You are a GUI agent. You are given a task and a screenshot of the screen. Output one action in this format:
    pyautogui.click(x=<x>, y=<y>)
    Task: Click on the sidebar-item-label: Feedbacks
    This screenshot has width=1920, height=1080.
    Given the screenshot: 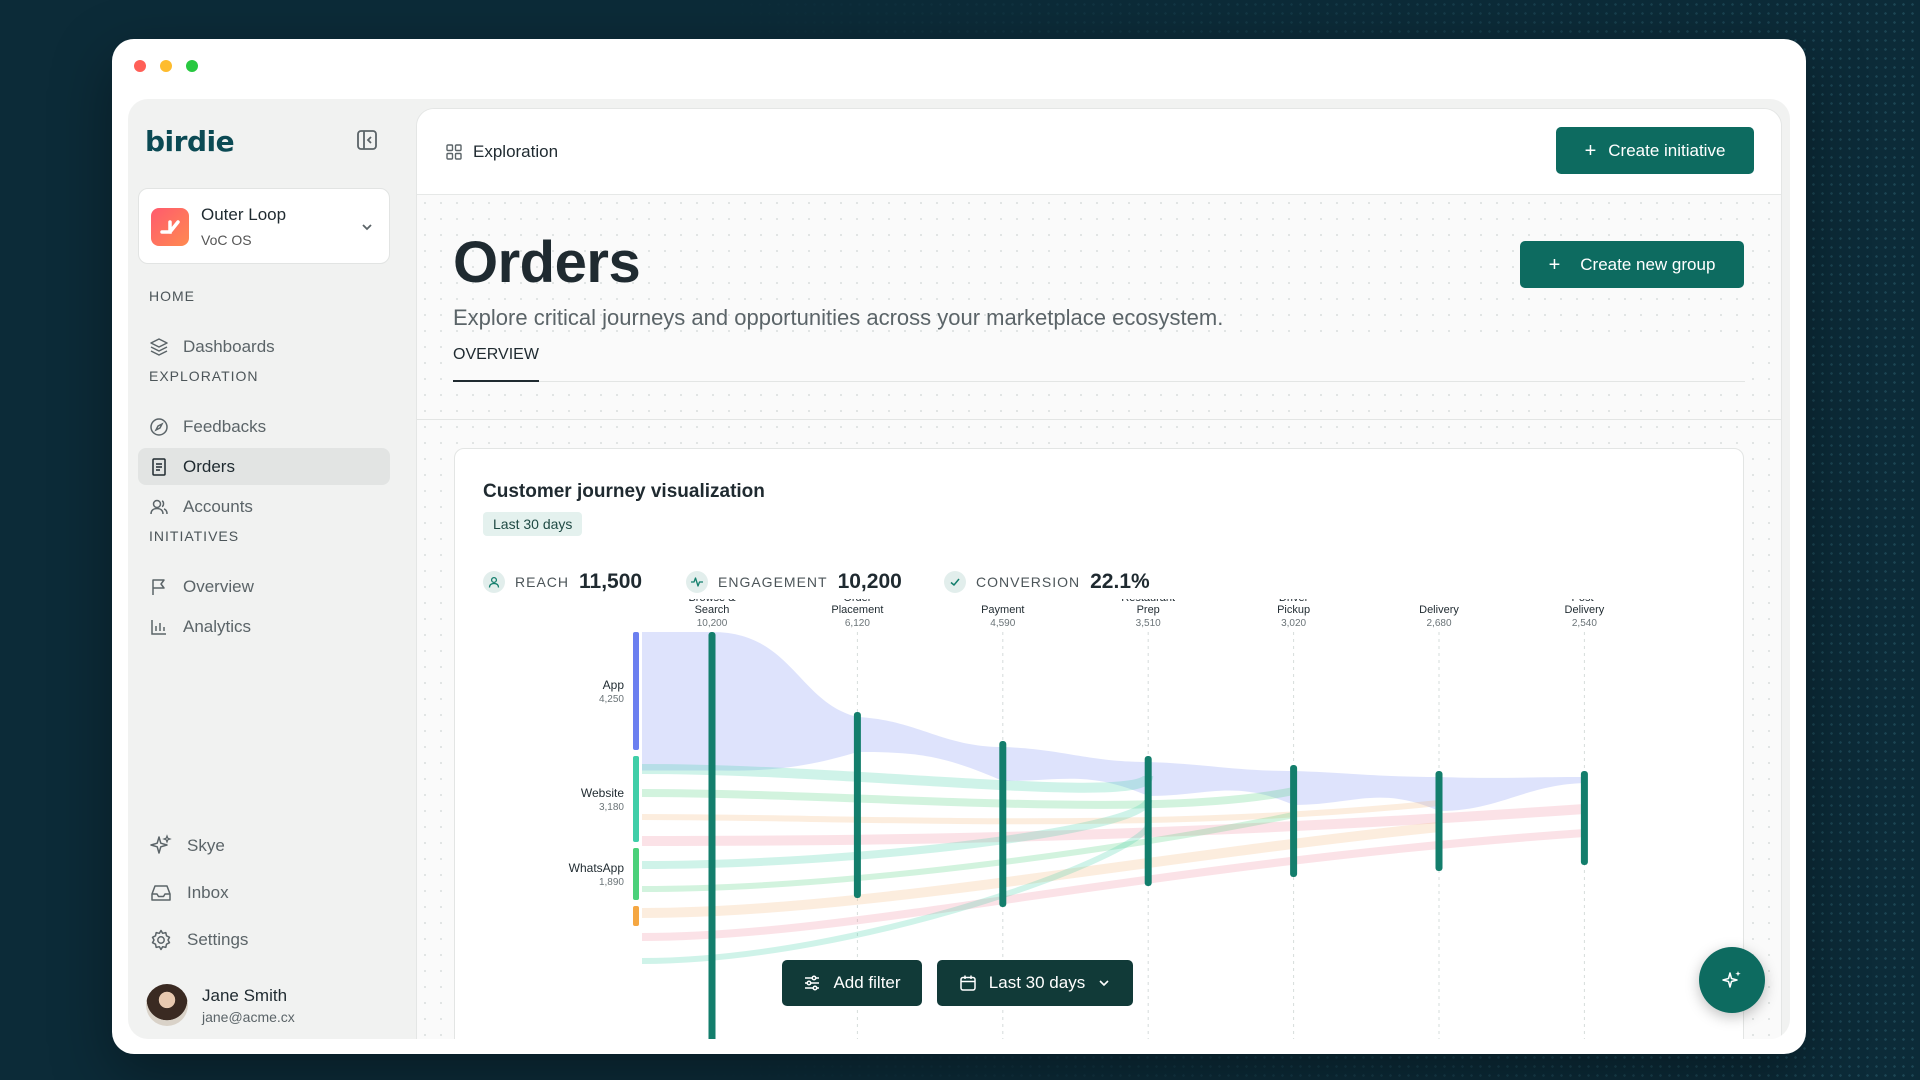 What is the action you would take?
    pyautogui.click(x=225, y=426)
    